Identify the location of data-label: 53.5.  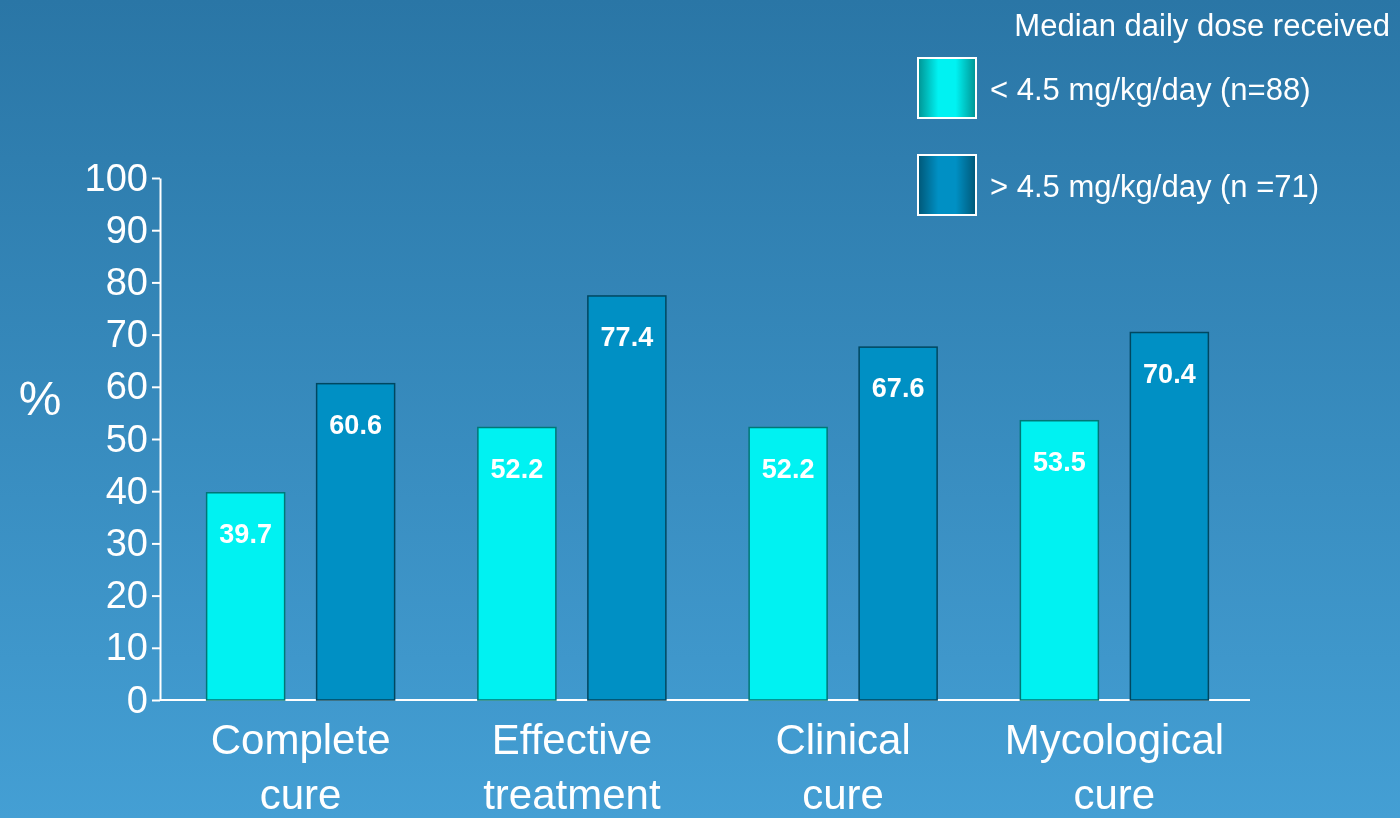
(1059, 461).